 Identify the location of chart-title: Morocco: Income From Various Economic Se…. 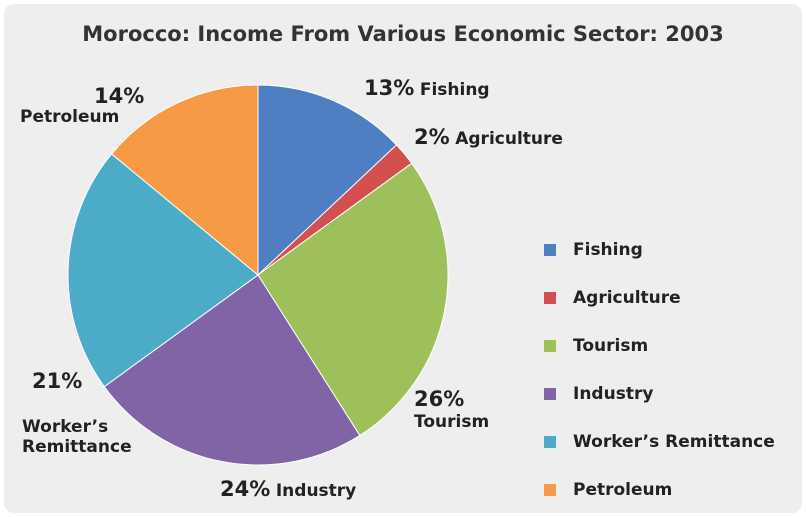
(403, 34).